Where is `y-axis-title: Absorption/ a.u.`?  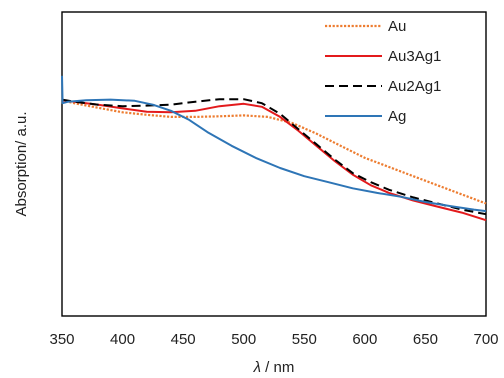
y-axis-title: Absorption/ a.u. is located at coordinates (21, 163).